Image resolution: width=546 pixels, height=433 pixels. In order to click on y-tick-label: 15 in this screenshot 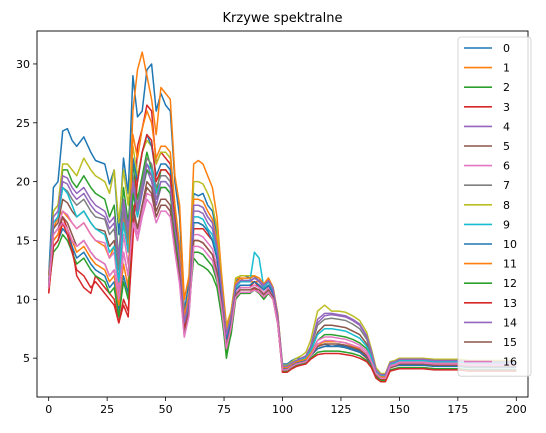, I will do `click(23, 240)`.